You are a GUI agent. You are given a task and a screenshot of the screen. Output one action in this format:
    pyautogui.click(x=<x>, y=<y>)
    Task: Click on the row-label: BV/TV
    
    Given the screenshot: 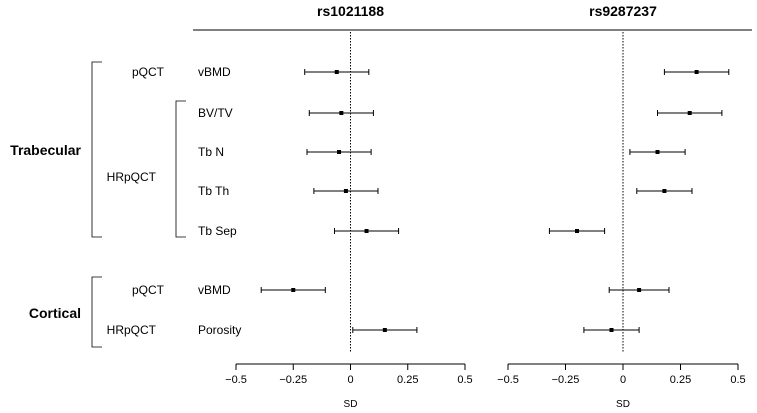 What is the action you would take?
    pyautogui.click(x=215, y=113)
    